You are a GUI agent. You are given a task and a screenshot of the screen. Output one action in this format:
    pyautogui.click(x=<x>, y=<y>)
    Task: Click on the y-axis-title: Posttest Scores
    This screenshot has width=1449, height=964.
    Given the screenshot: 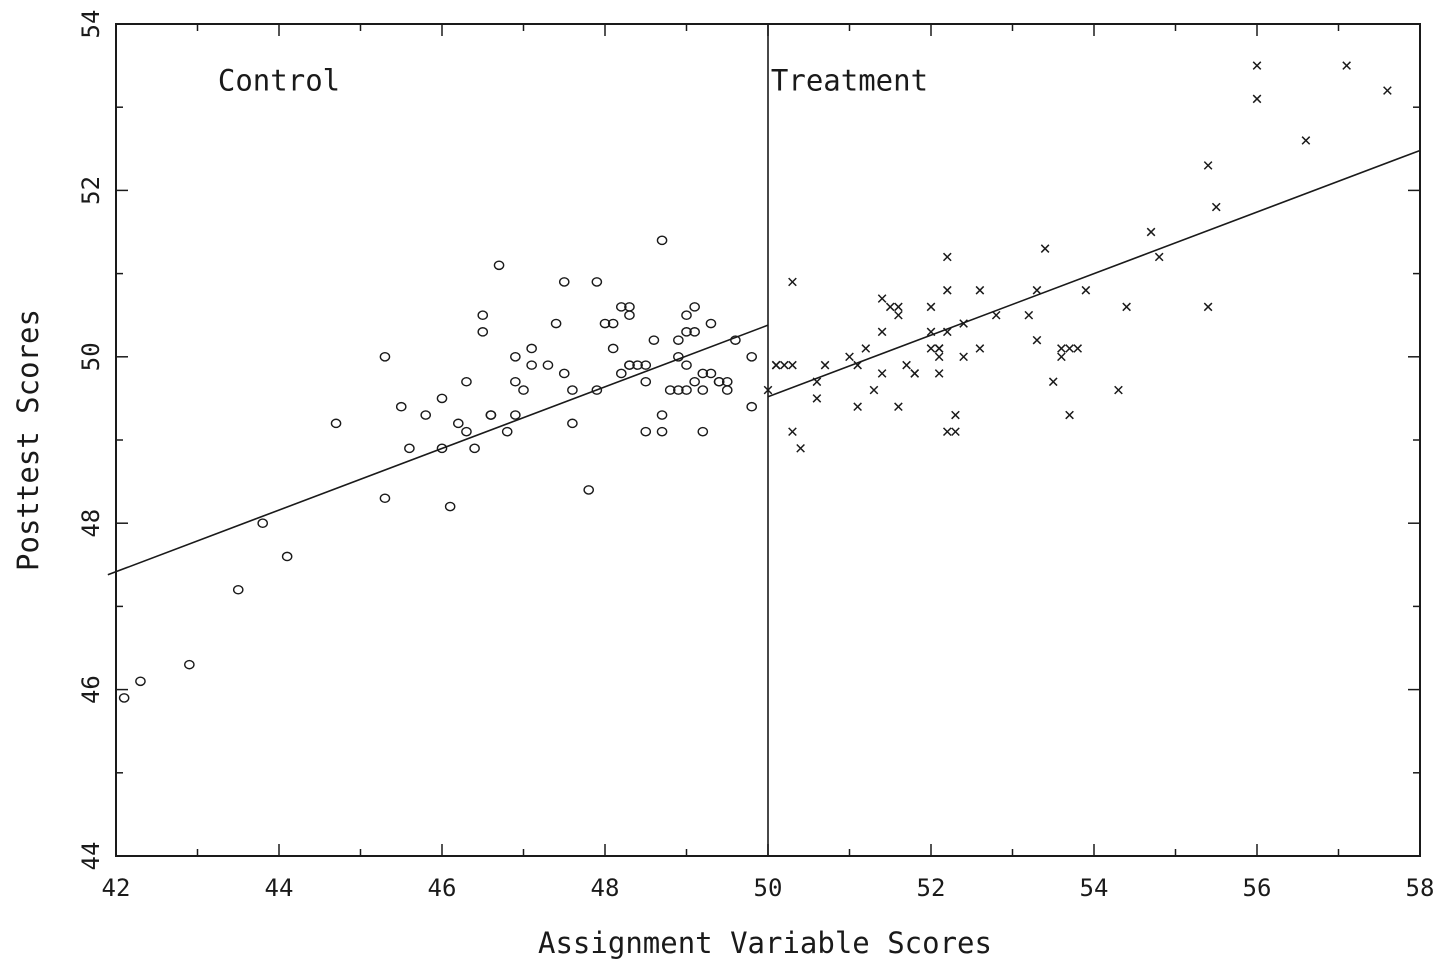 What is the action you would take?
    pyautogui.click(x=28, y=440)
    